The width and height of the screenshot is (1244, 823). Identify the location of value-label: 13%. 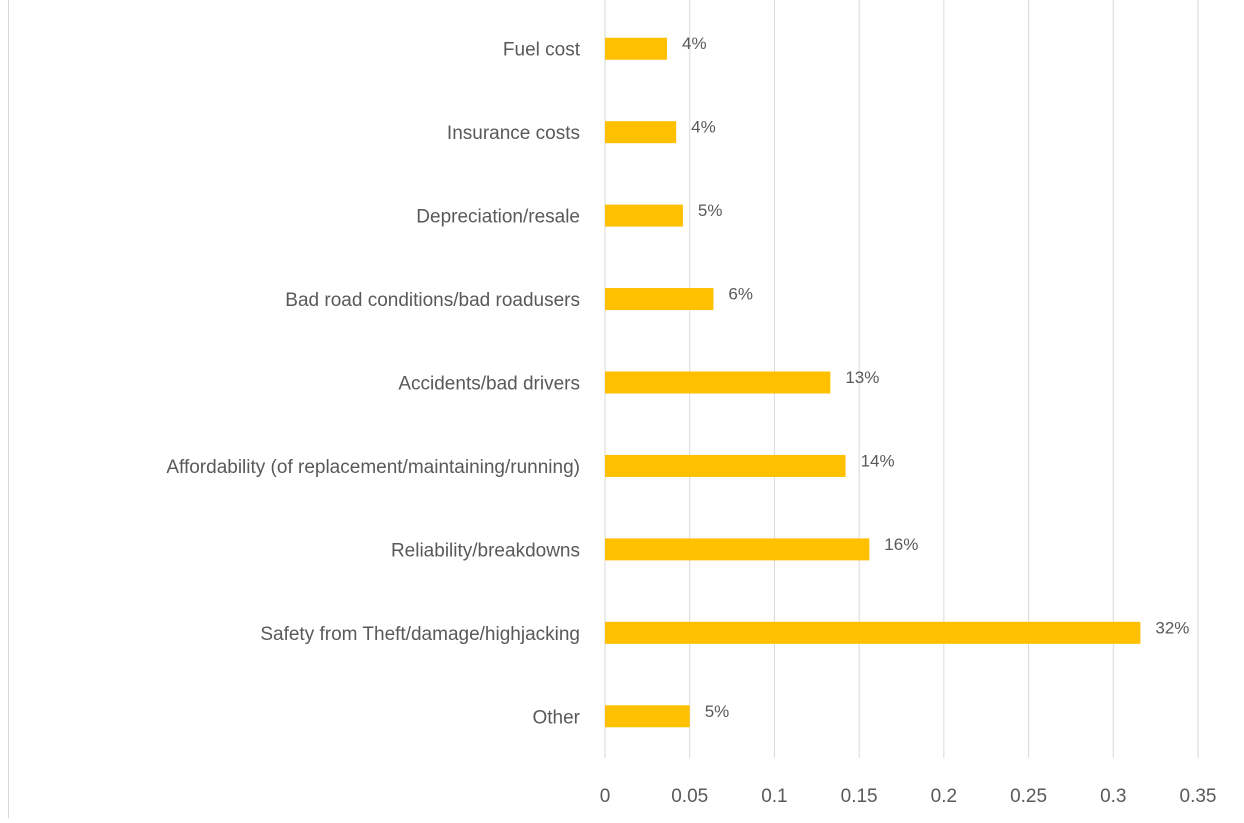
(862, 377).